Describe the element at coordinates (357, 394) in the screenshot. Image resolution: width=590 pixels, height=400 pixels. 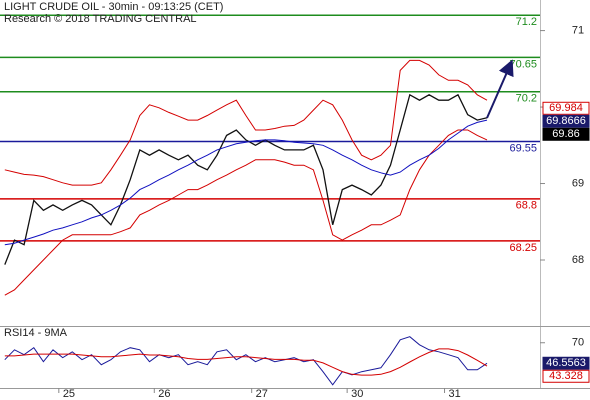
I see `x-tick-label: 30` at that location.